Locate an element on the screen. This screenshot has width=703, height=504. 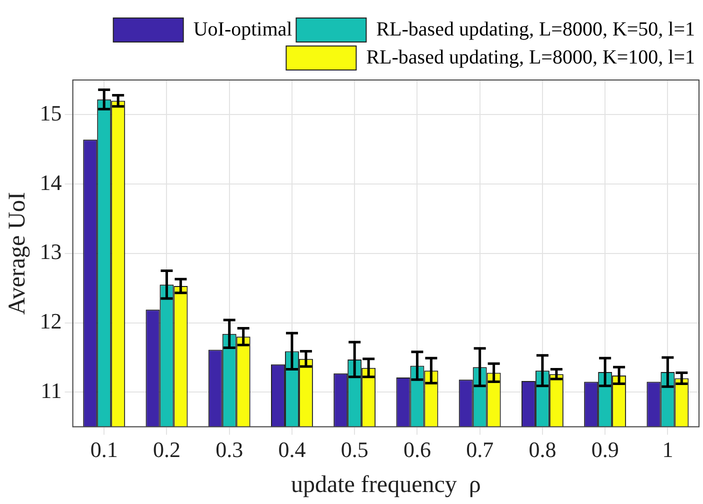
x-tick-label: 0.8 is located at coordinates (542, 449).